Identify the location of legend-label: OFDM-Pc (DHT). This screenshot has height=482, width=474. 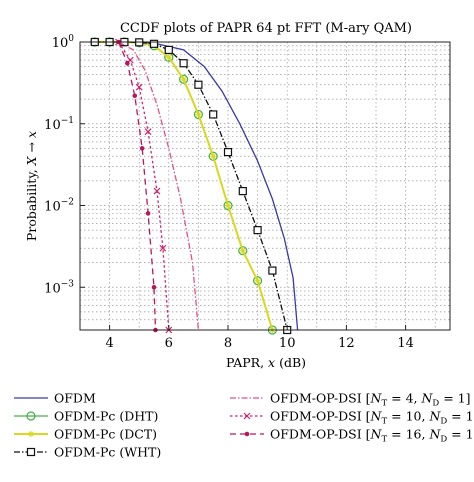
(106, 416).